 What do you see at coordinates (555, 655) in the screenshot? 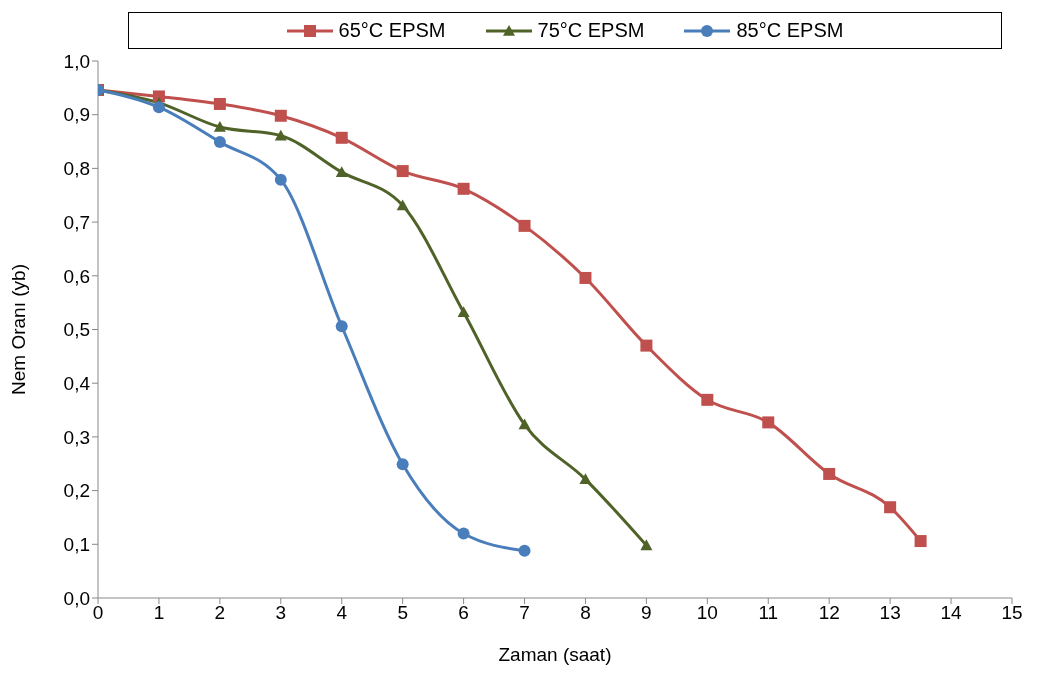
I see `x-axis-title: Zaman (saat)` at bounding box center [555, 655].